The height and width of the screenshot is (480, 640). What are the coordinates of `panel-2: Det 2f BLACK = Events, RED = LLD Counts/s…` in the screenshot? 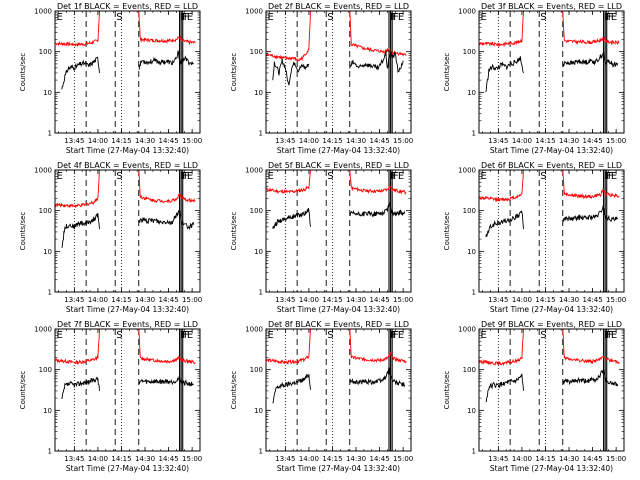 It's located at (321, 78).